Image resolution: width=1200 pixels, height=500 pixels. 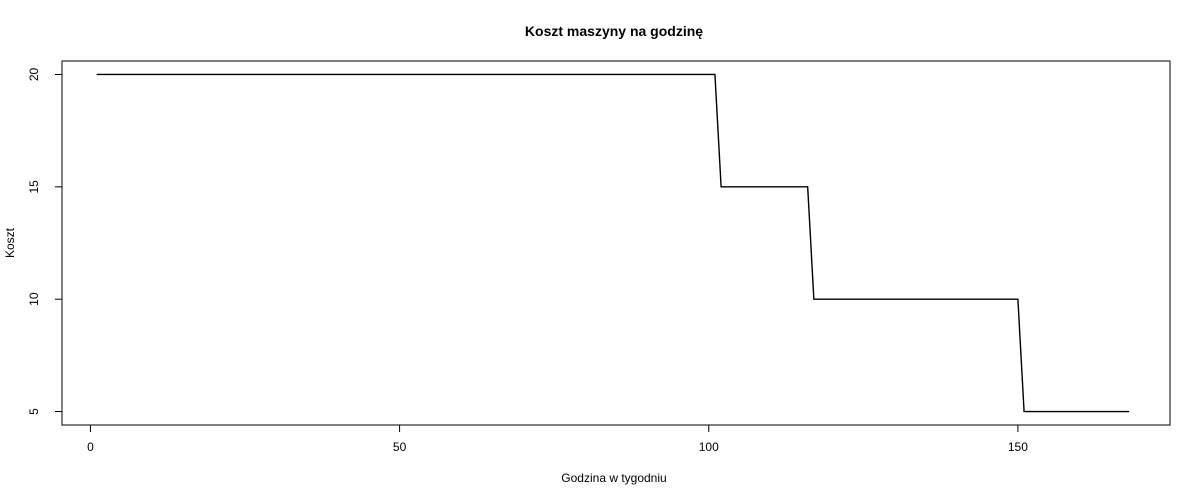 I want to click on y-tick-label: 5, so click(x=34, y=411).